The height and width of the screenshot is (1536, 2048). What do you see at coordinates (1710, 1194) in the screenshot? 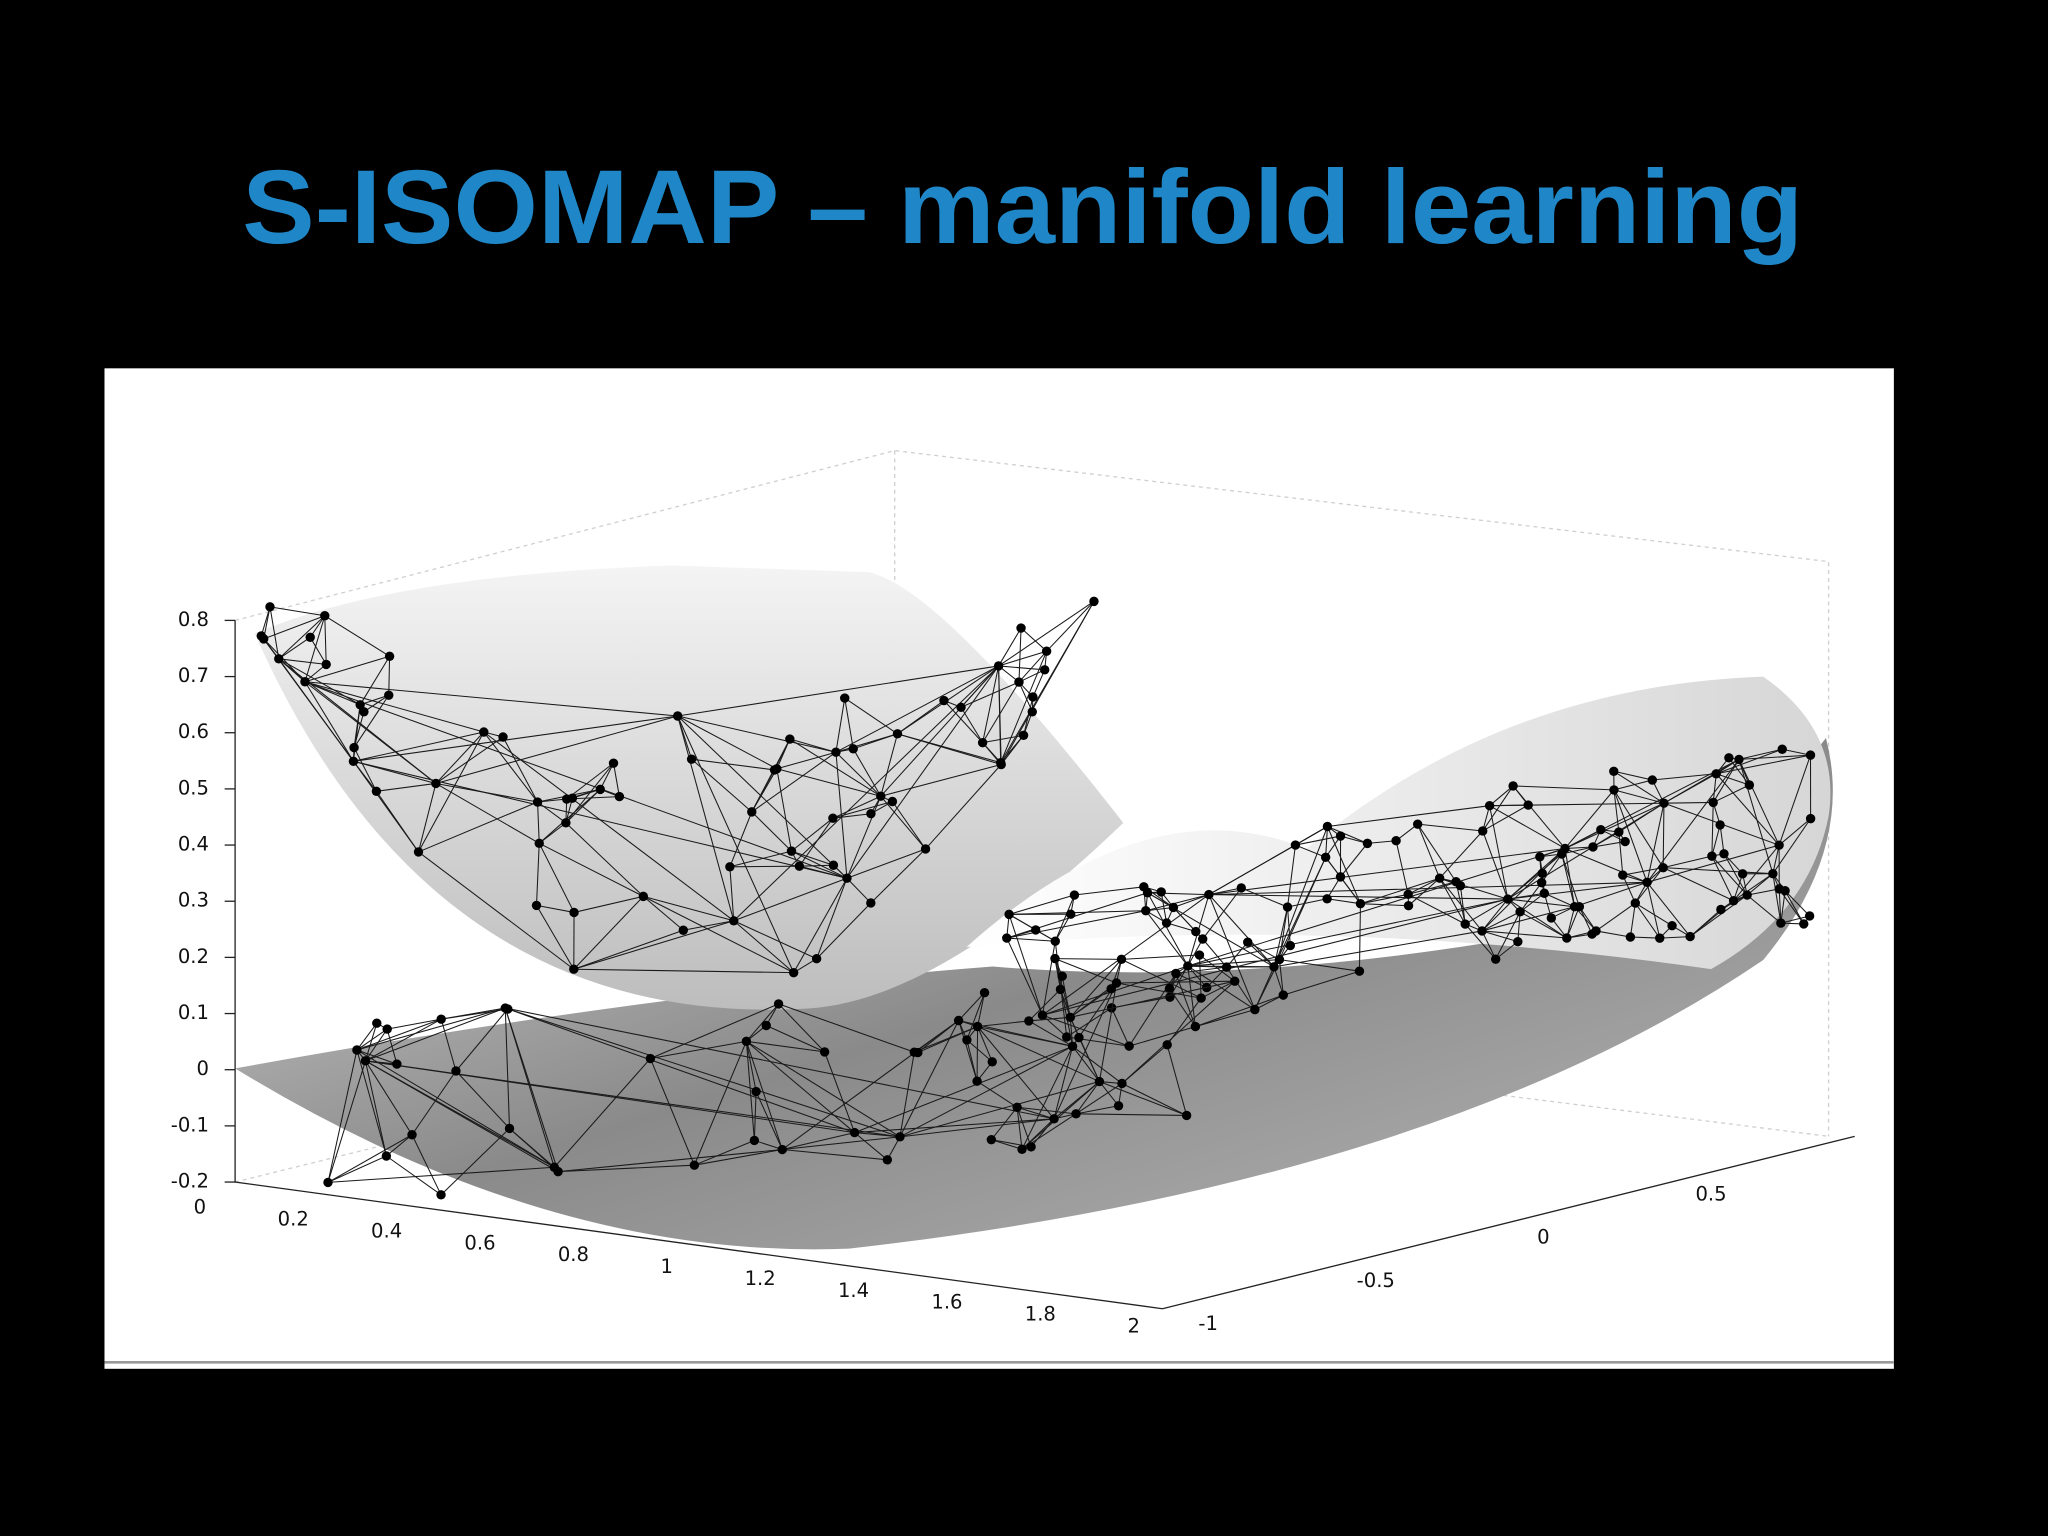
I see `y-tick-label: 0.5` at bounding box center [1710, 1194].